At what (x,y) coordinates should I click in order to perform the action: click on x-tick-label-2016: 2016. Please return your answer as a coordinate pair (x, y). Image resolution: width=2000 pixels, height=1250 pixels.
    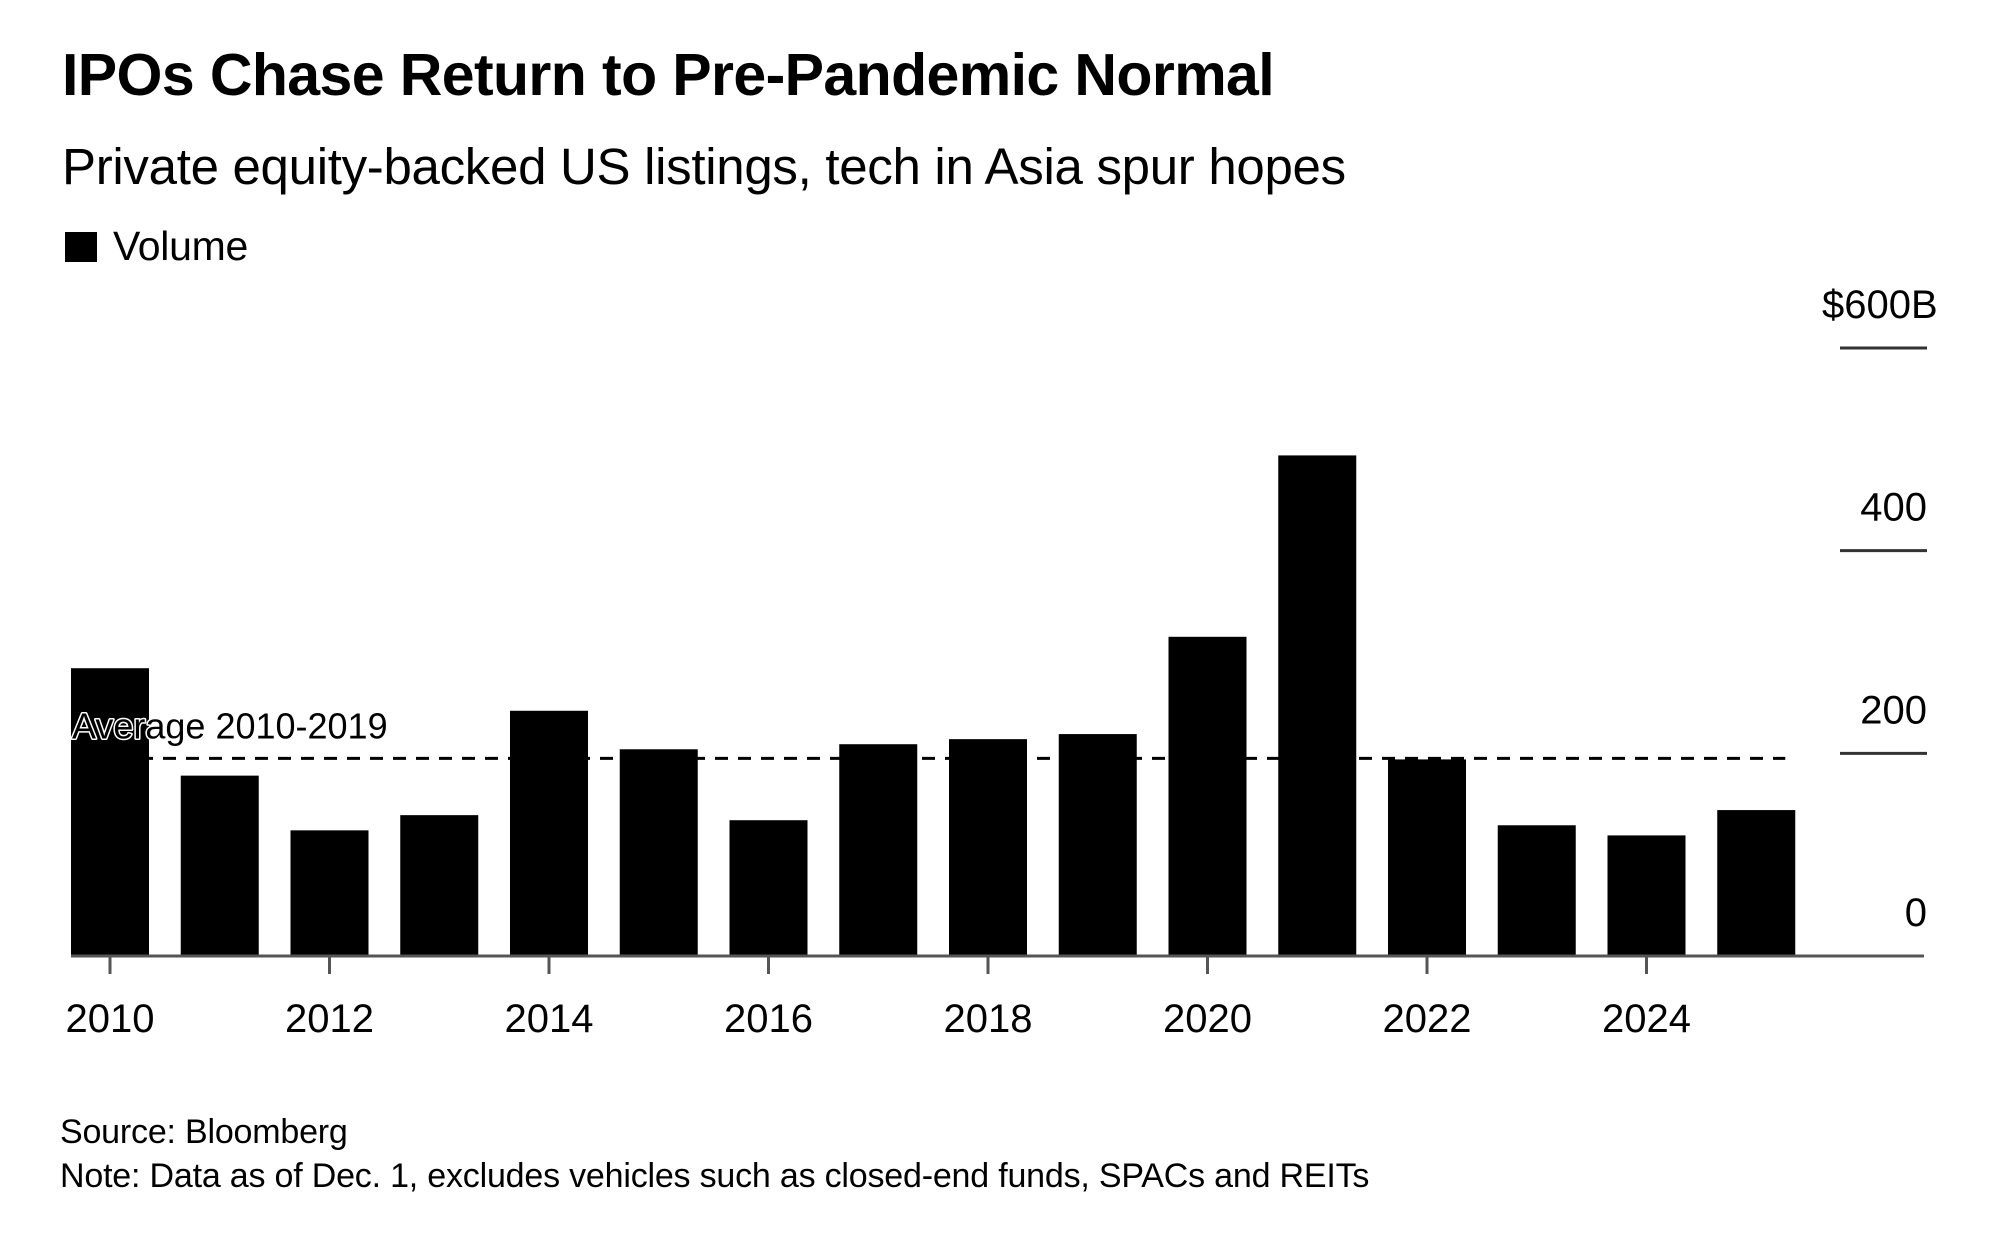
    Looking at the image, I should click on (768, 1019).